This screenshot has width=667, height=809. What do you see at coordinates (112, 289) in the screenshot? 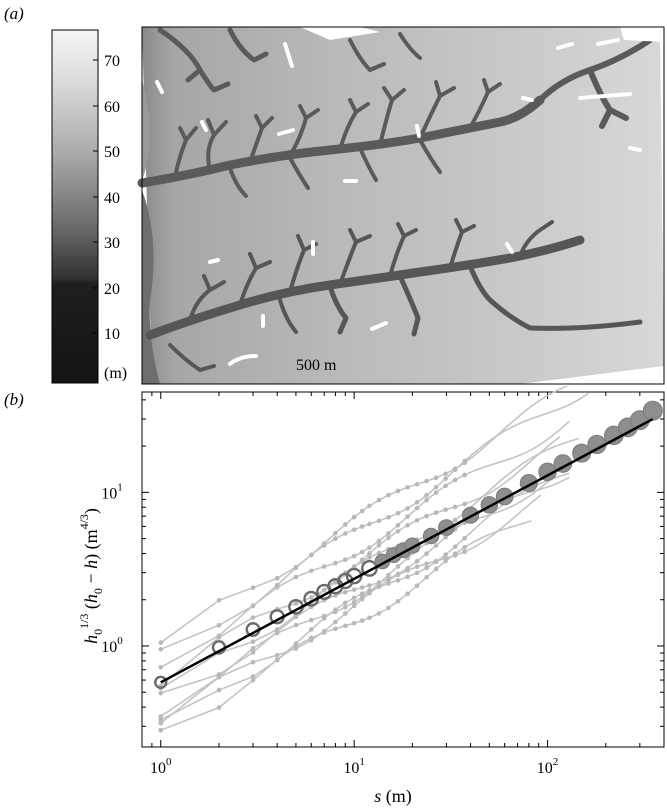
I see `colorbar-tick-20: 20` at bounding box center [112, 289].